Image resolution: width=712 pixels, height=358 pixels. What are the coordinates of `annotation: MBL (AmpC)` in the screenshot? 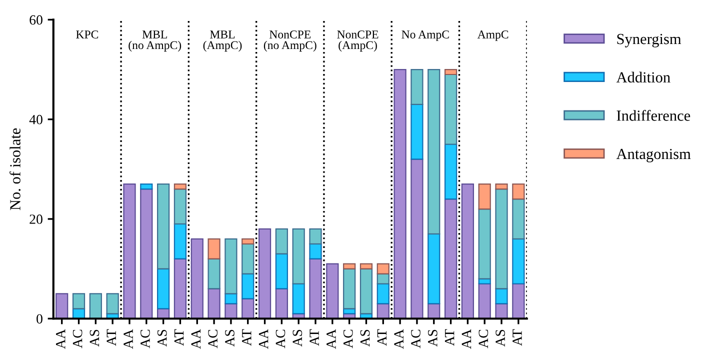 It's located at (222, 41).